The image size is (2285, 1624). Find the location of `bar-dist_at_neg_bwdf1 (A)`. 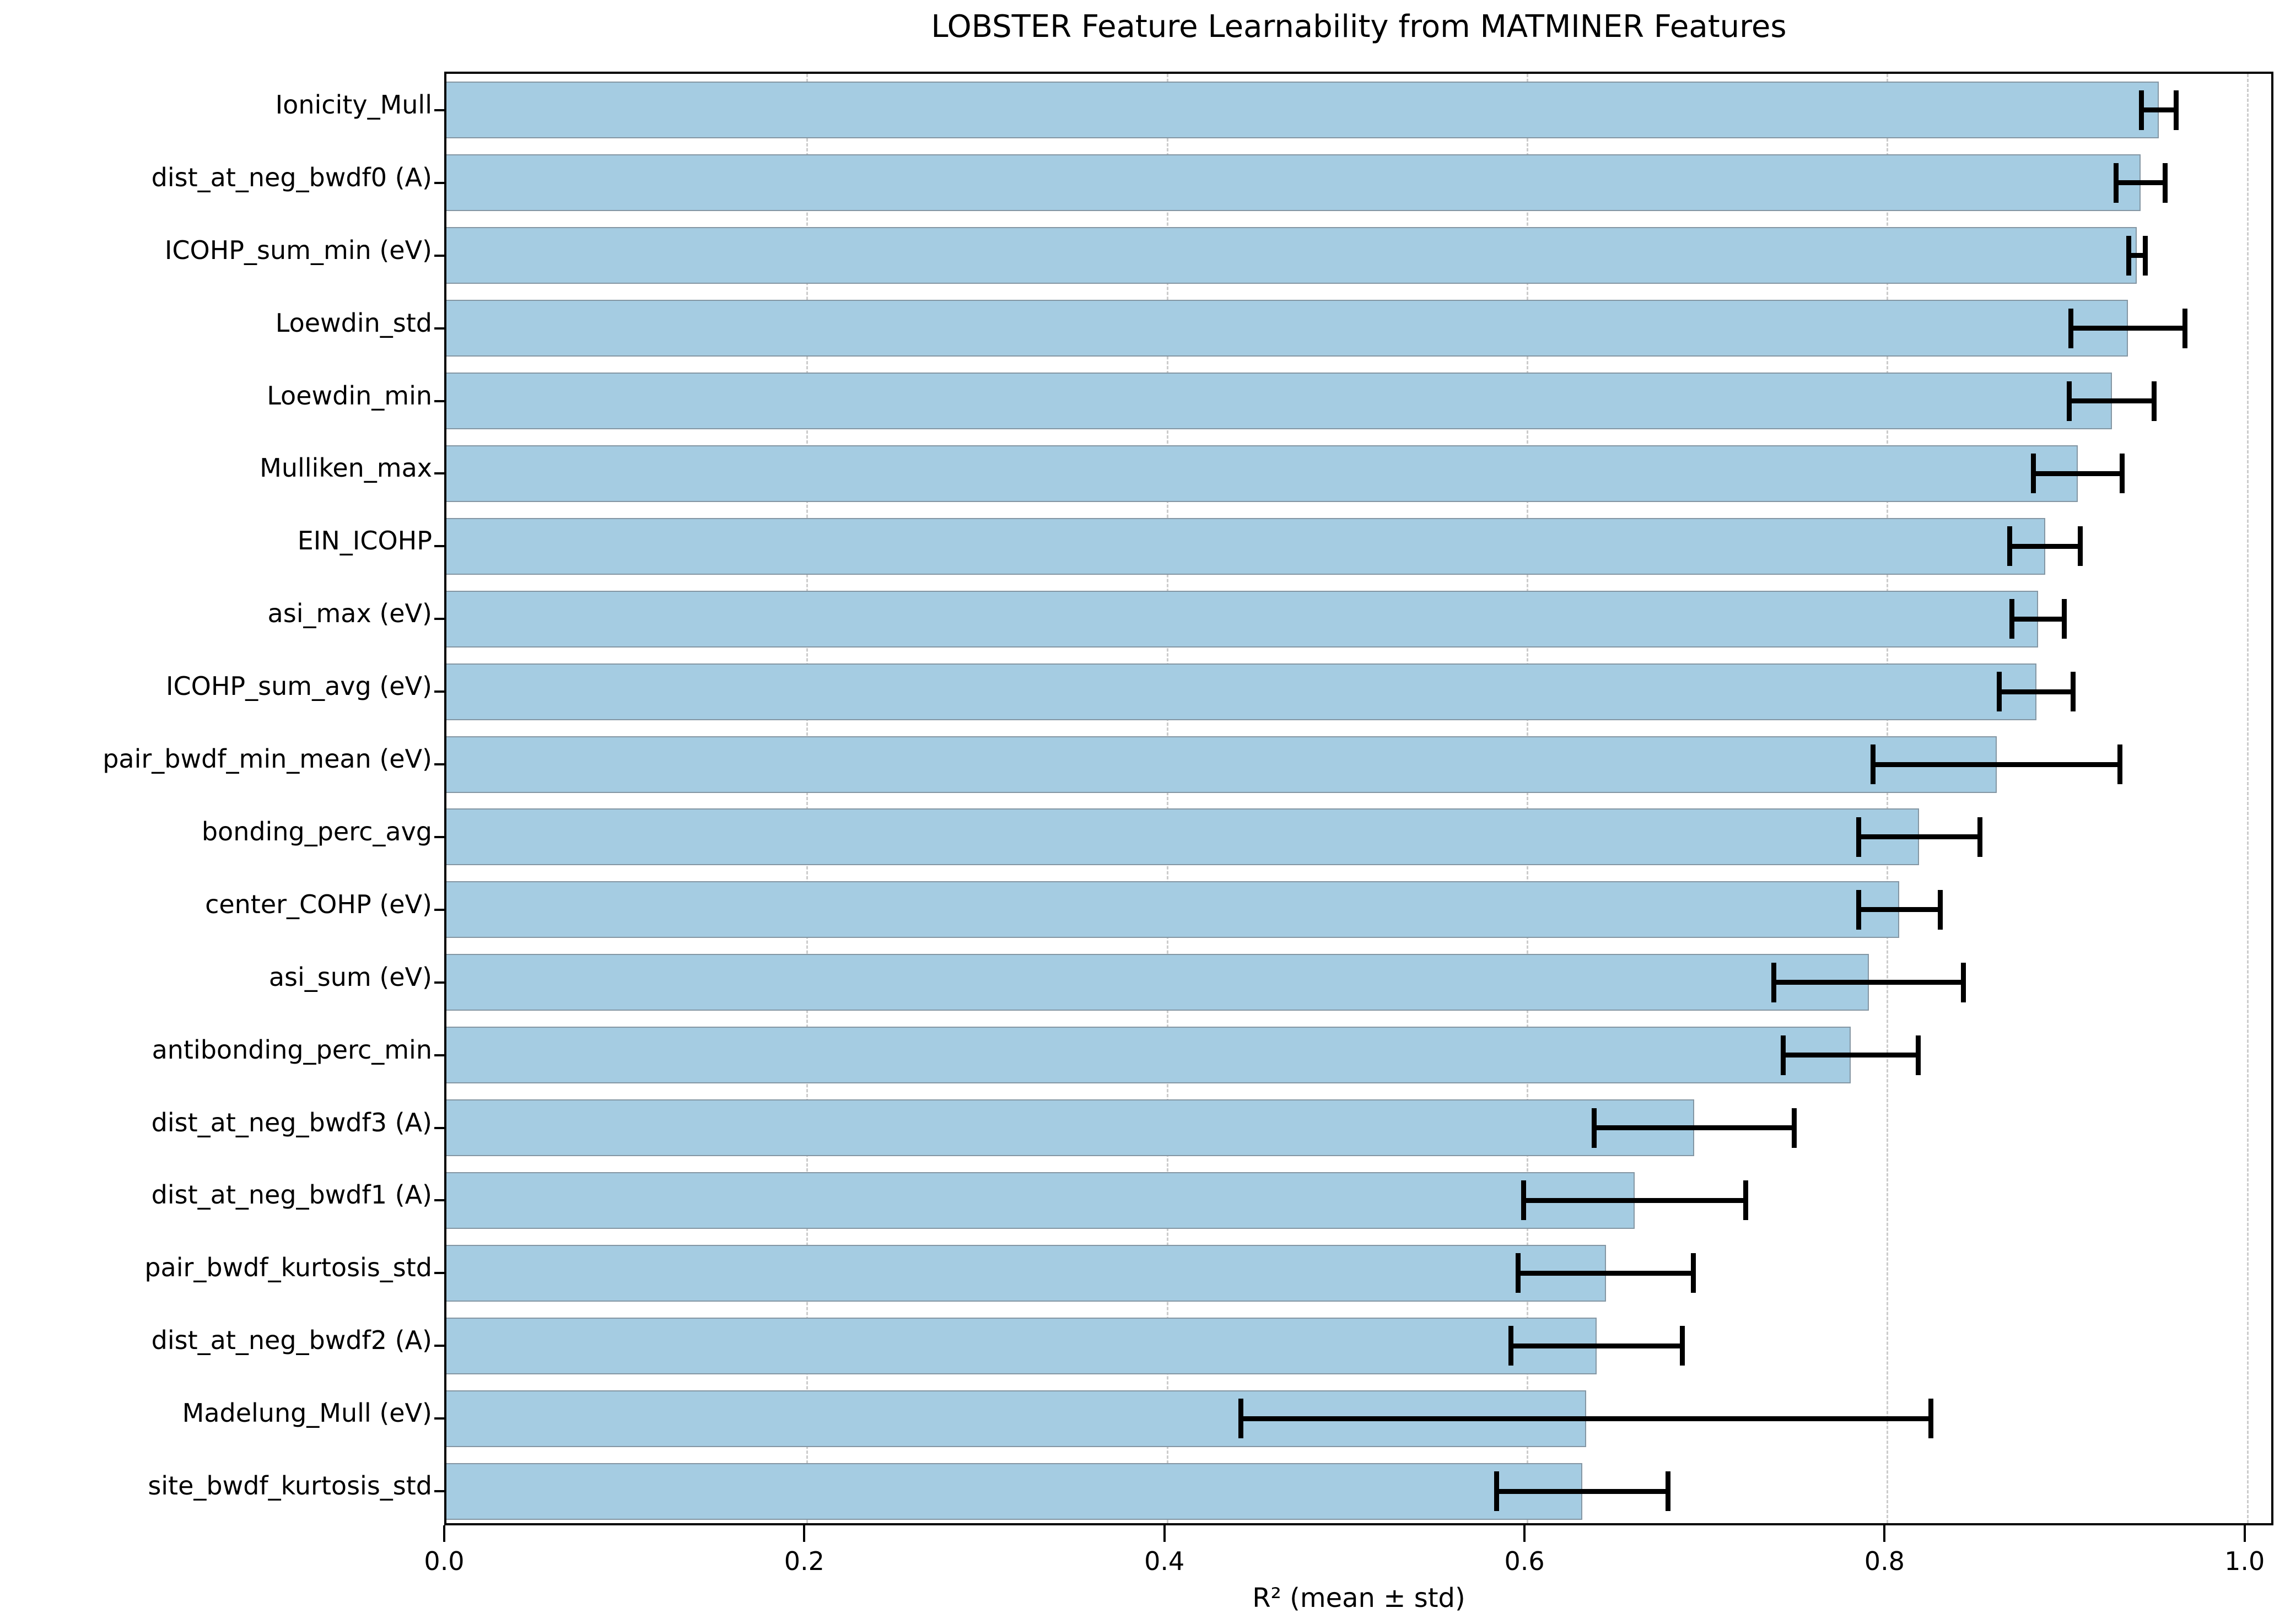

bar-dist_at_neg_bwdf1 (A) is located at coordinates (1040, 1200).